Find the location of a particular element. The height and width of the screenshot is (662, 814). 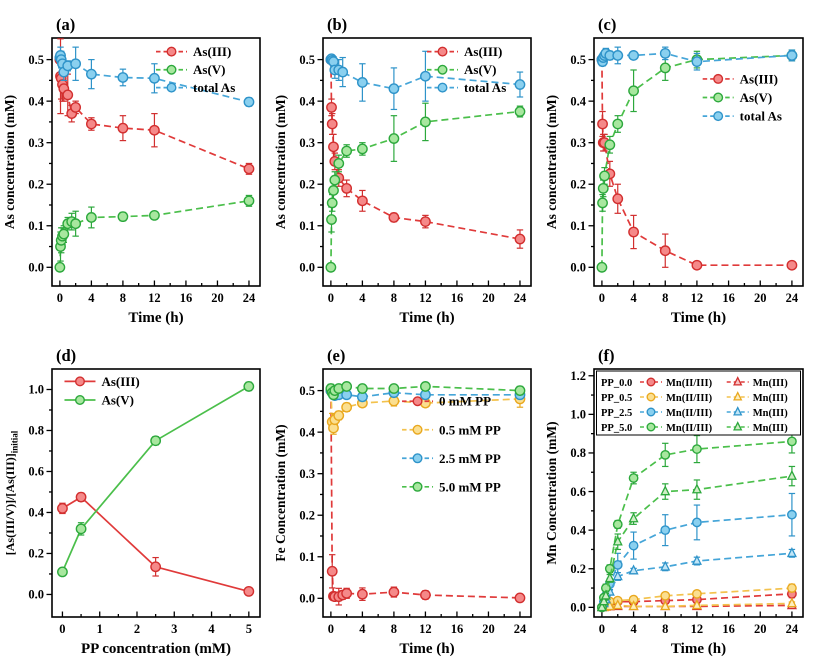

legend-group-label: PP_0.0 is located at coordinates (616, 383).